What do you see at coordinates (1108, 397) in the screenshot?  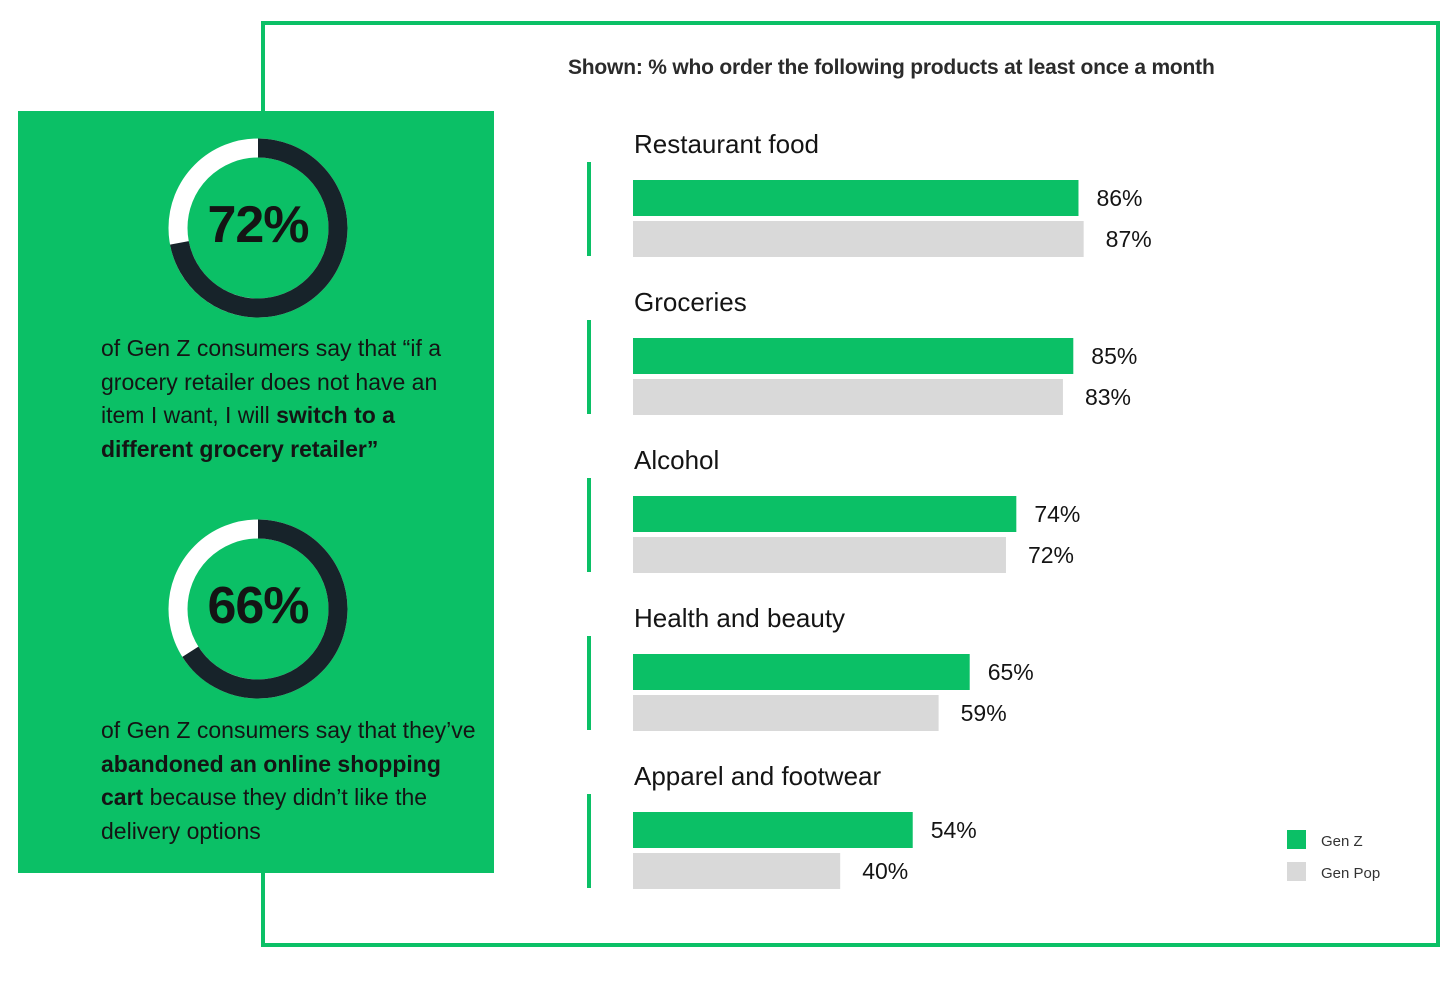 I see `value-label-gen-pop-groceries: 83%` at bounding box center [1108, 397].